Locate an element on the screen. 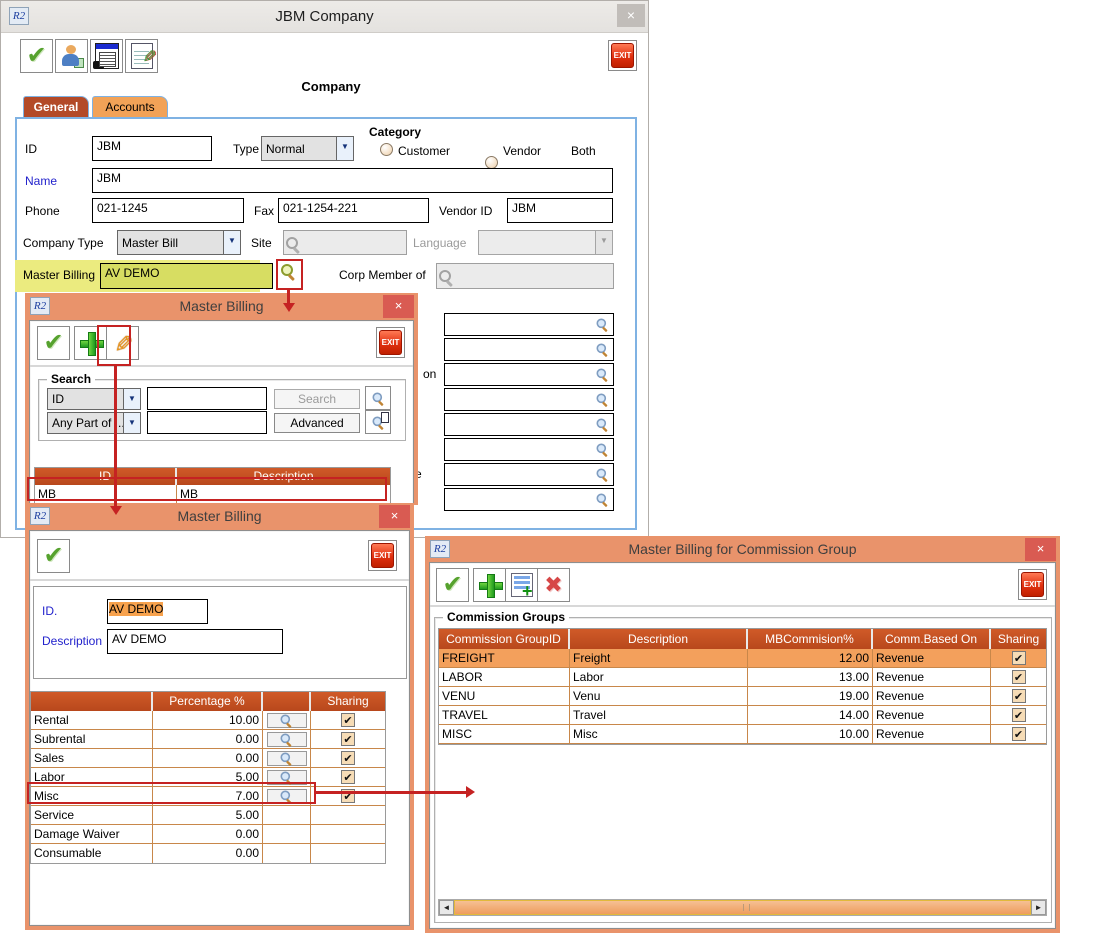  search-field-select: ID is located at coordinates (94, 399).